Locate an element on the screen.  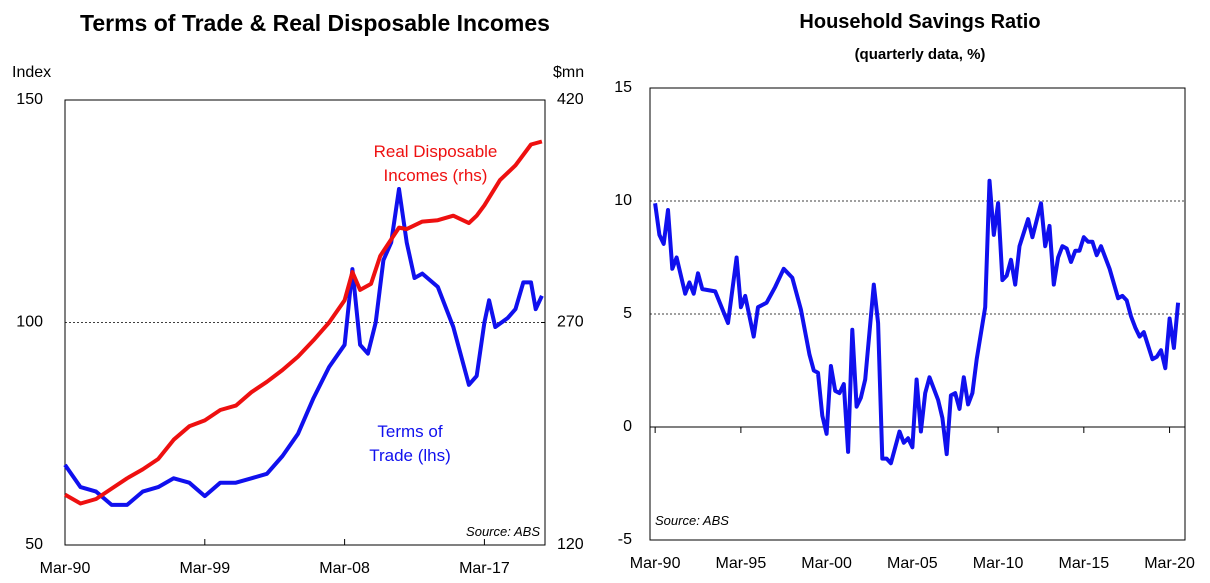
x-tick-label: Mar-17 is located at coordinates (484, 568).